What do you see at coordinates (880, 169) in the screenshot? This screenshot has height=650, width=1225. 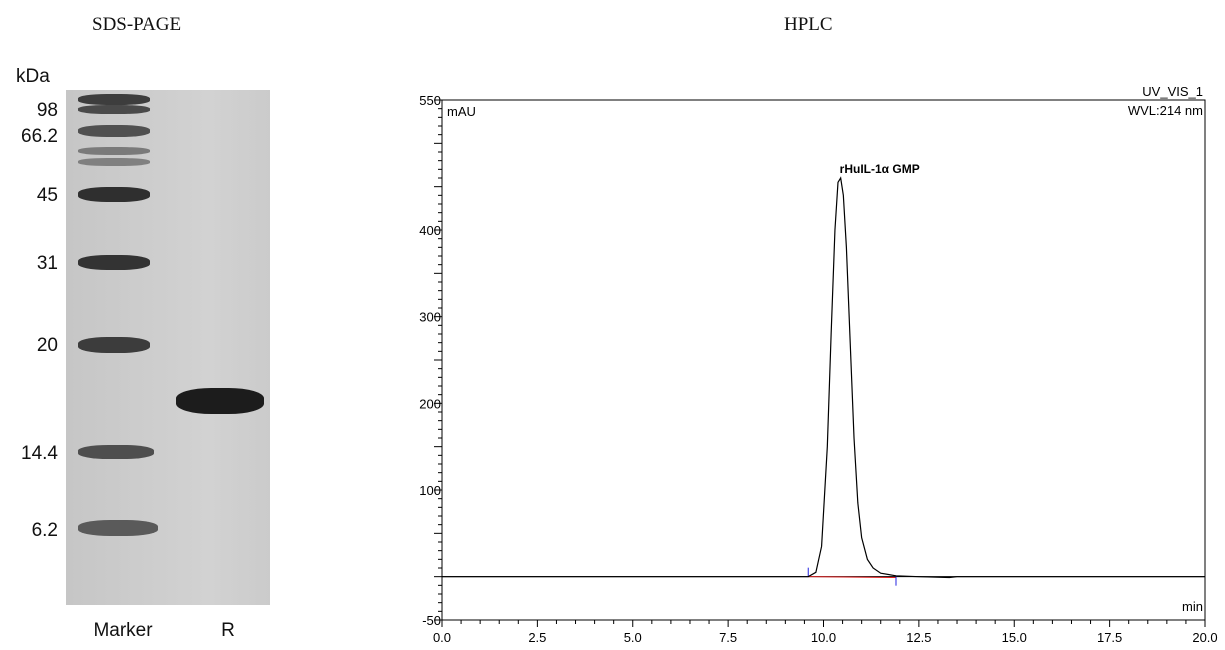 I see `peak-label: rHuIL-1α GMP` at bounding box center [880, 169].